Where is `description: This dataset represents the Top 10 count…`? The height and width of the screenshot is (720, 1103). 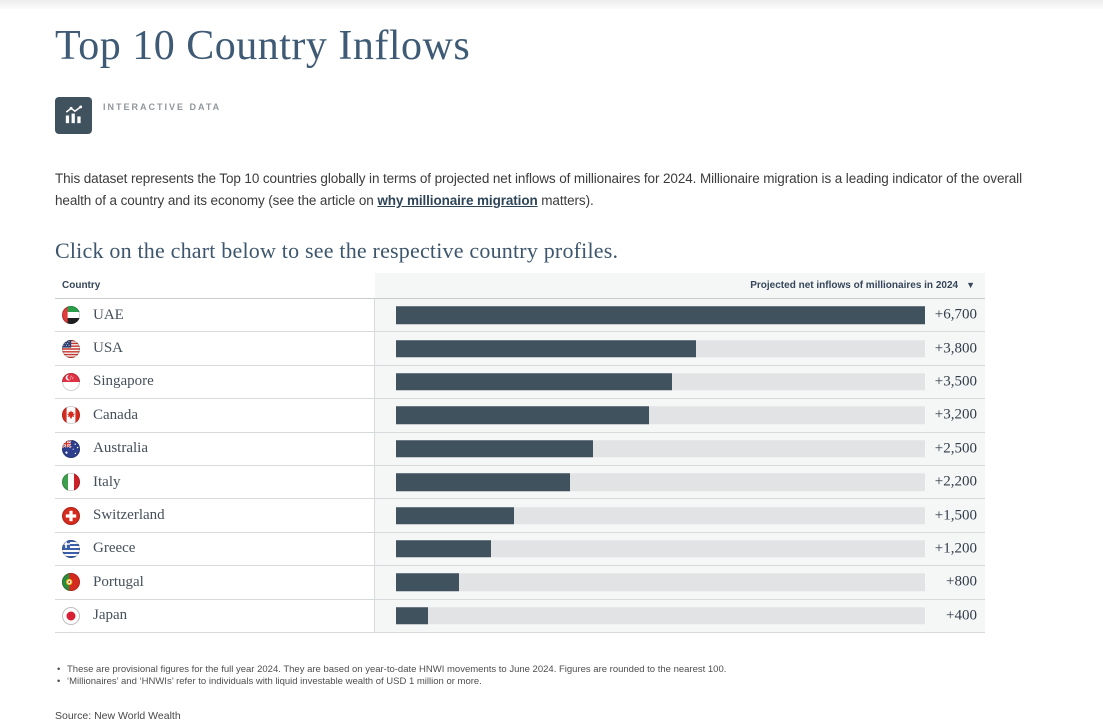 description: This dataset represents the Top 10 count… is located at coordinates (551, 190).